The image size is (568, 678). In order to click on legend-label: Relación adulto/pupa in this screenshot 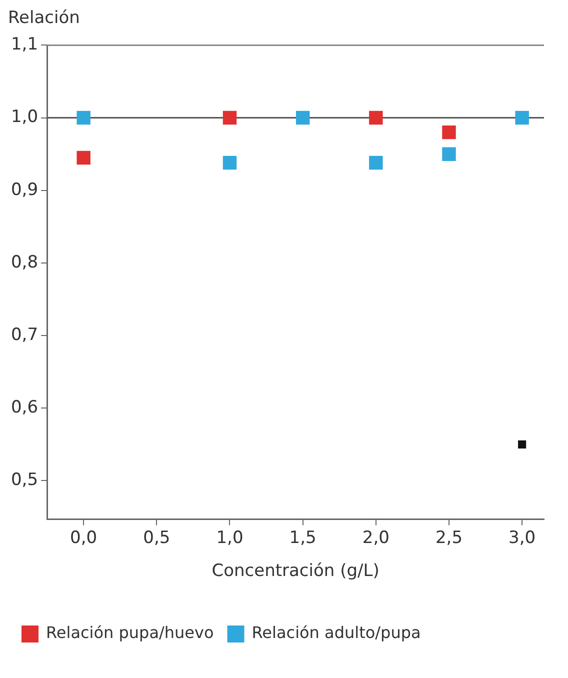, I will do `click(336, 632)`.